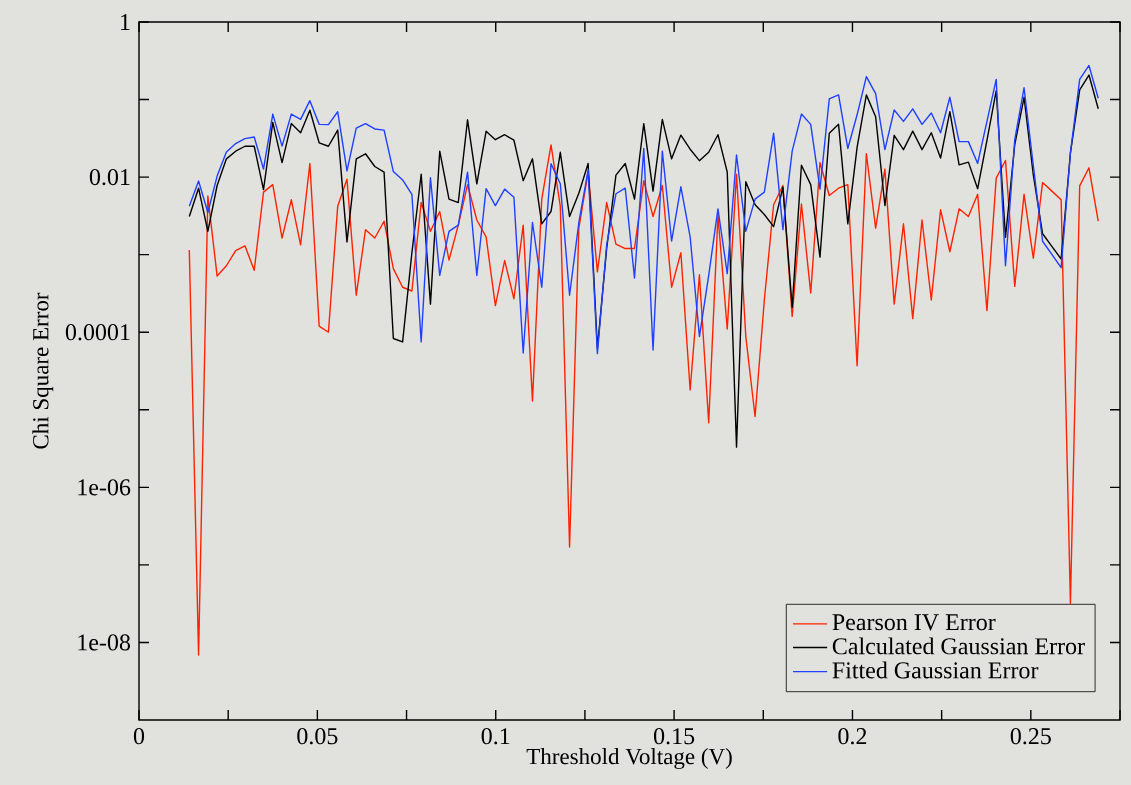 This screenshot has width=1131, height=785. Describe the element at coordinates (125, 22) in the screenshot. I see `y-tick-label: 1` at that location.